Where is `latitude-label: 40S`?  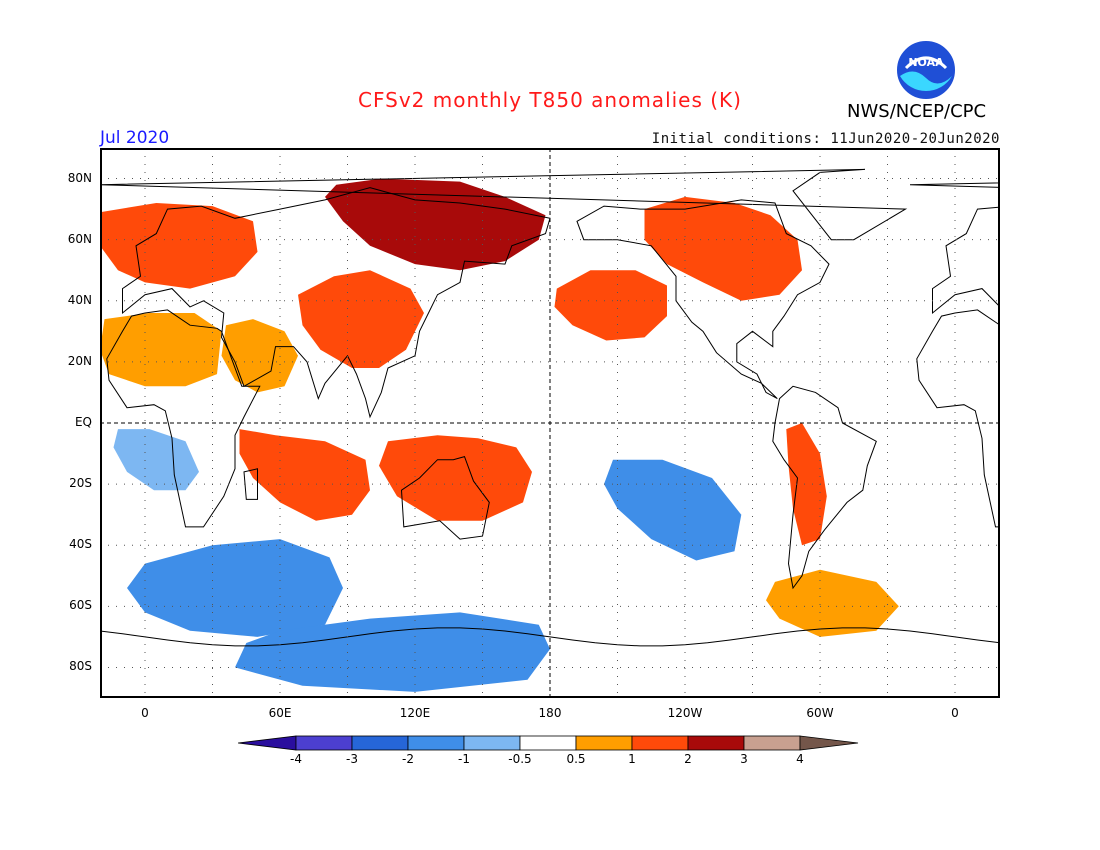
latitude-label: 40S is located at coordinates (80, 544).